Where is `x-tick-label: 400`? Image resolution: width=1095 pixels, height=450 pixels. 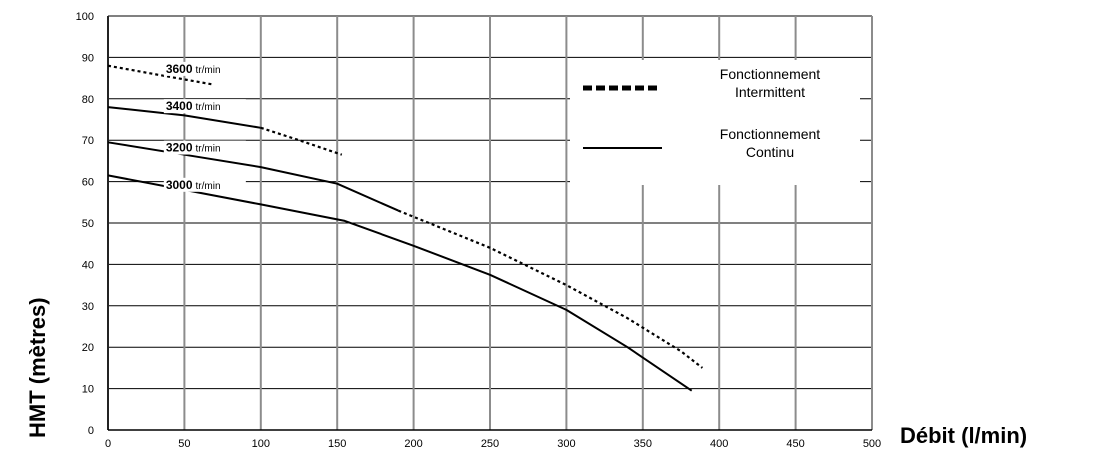
x-tick-label: 400 is located at coordinates (719, 444).